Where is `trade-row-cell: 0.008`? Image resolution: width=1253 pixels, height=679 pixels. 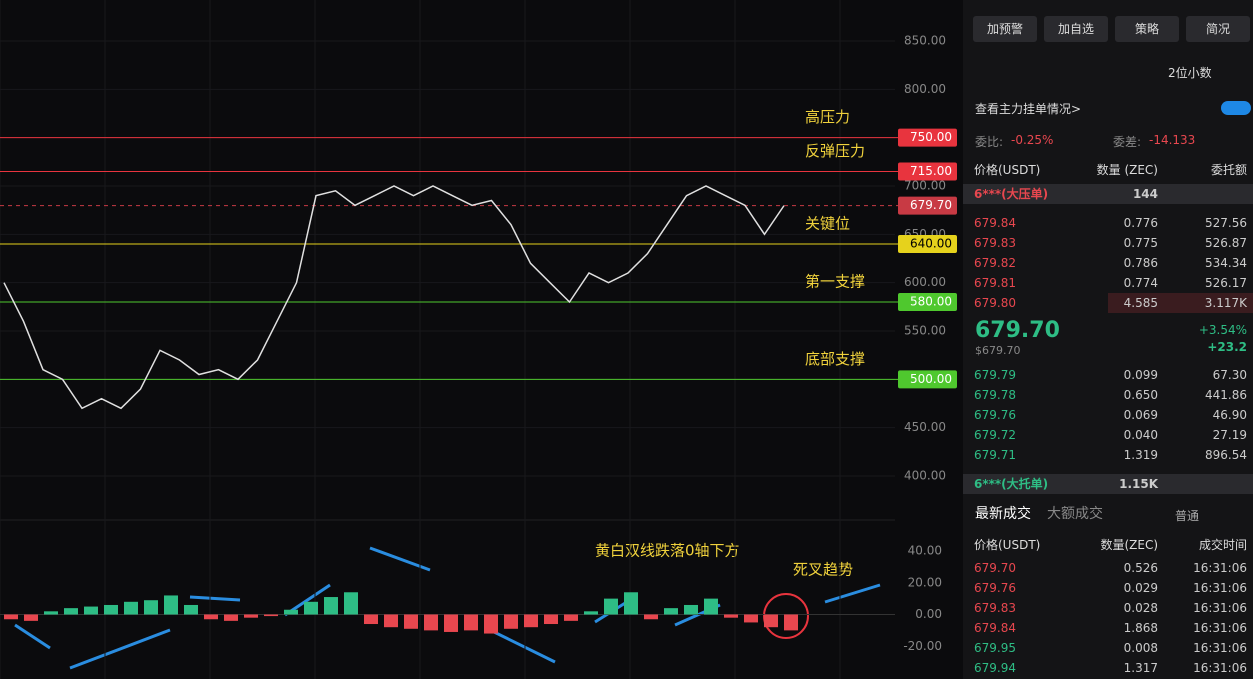 trade-row-cell: 0.008 is located at coordinates (1140, 648).